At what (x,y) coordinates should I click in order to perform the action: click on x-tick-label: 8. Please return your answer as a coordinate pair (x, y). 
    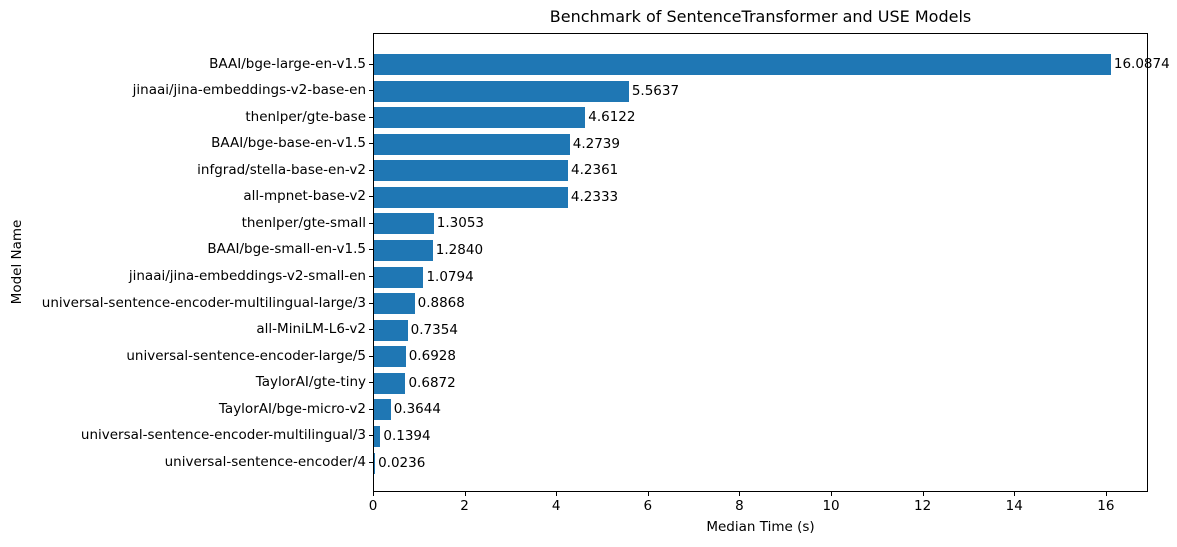
    Looking at the image, I should click on (739, 506).